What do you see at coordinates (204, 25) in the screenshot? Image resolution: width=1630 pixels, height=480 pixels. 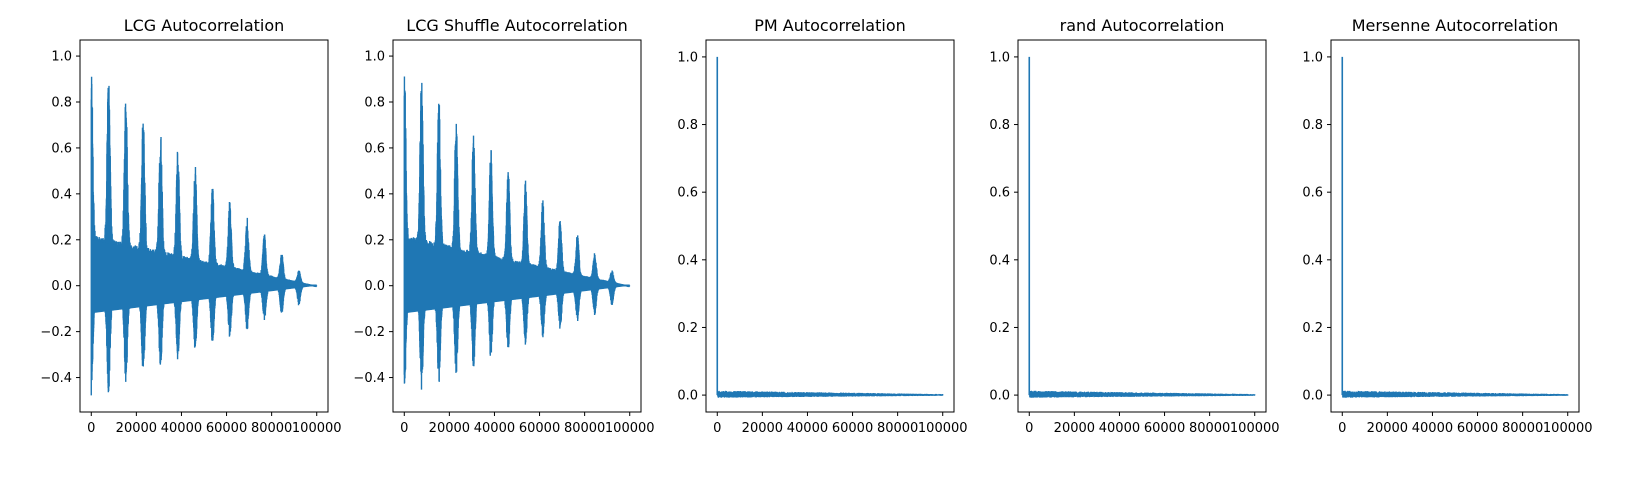 I see `subplot-title: LCG Autocorrelation` at bounding box center [204, 25].